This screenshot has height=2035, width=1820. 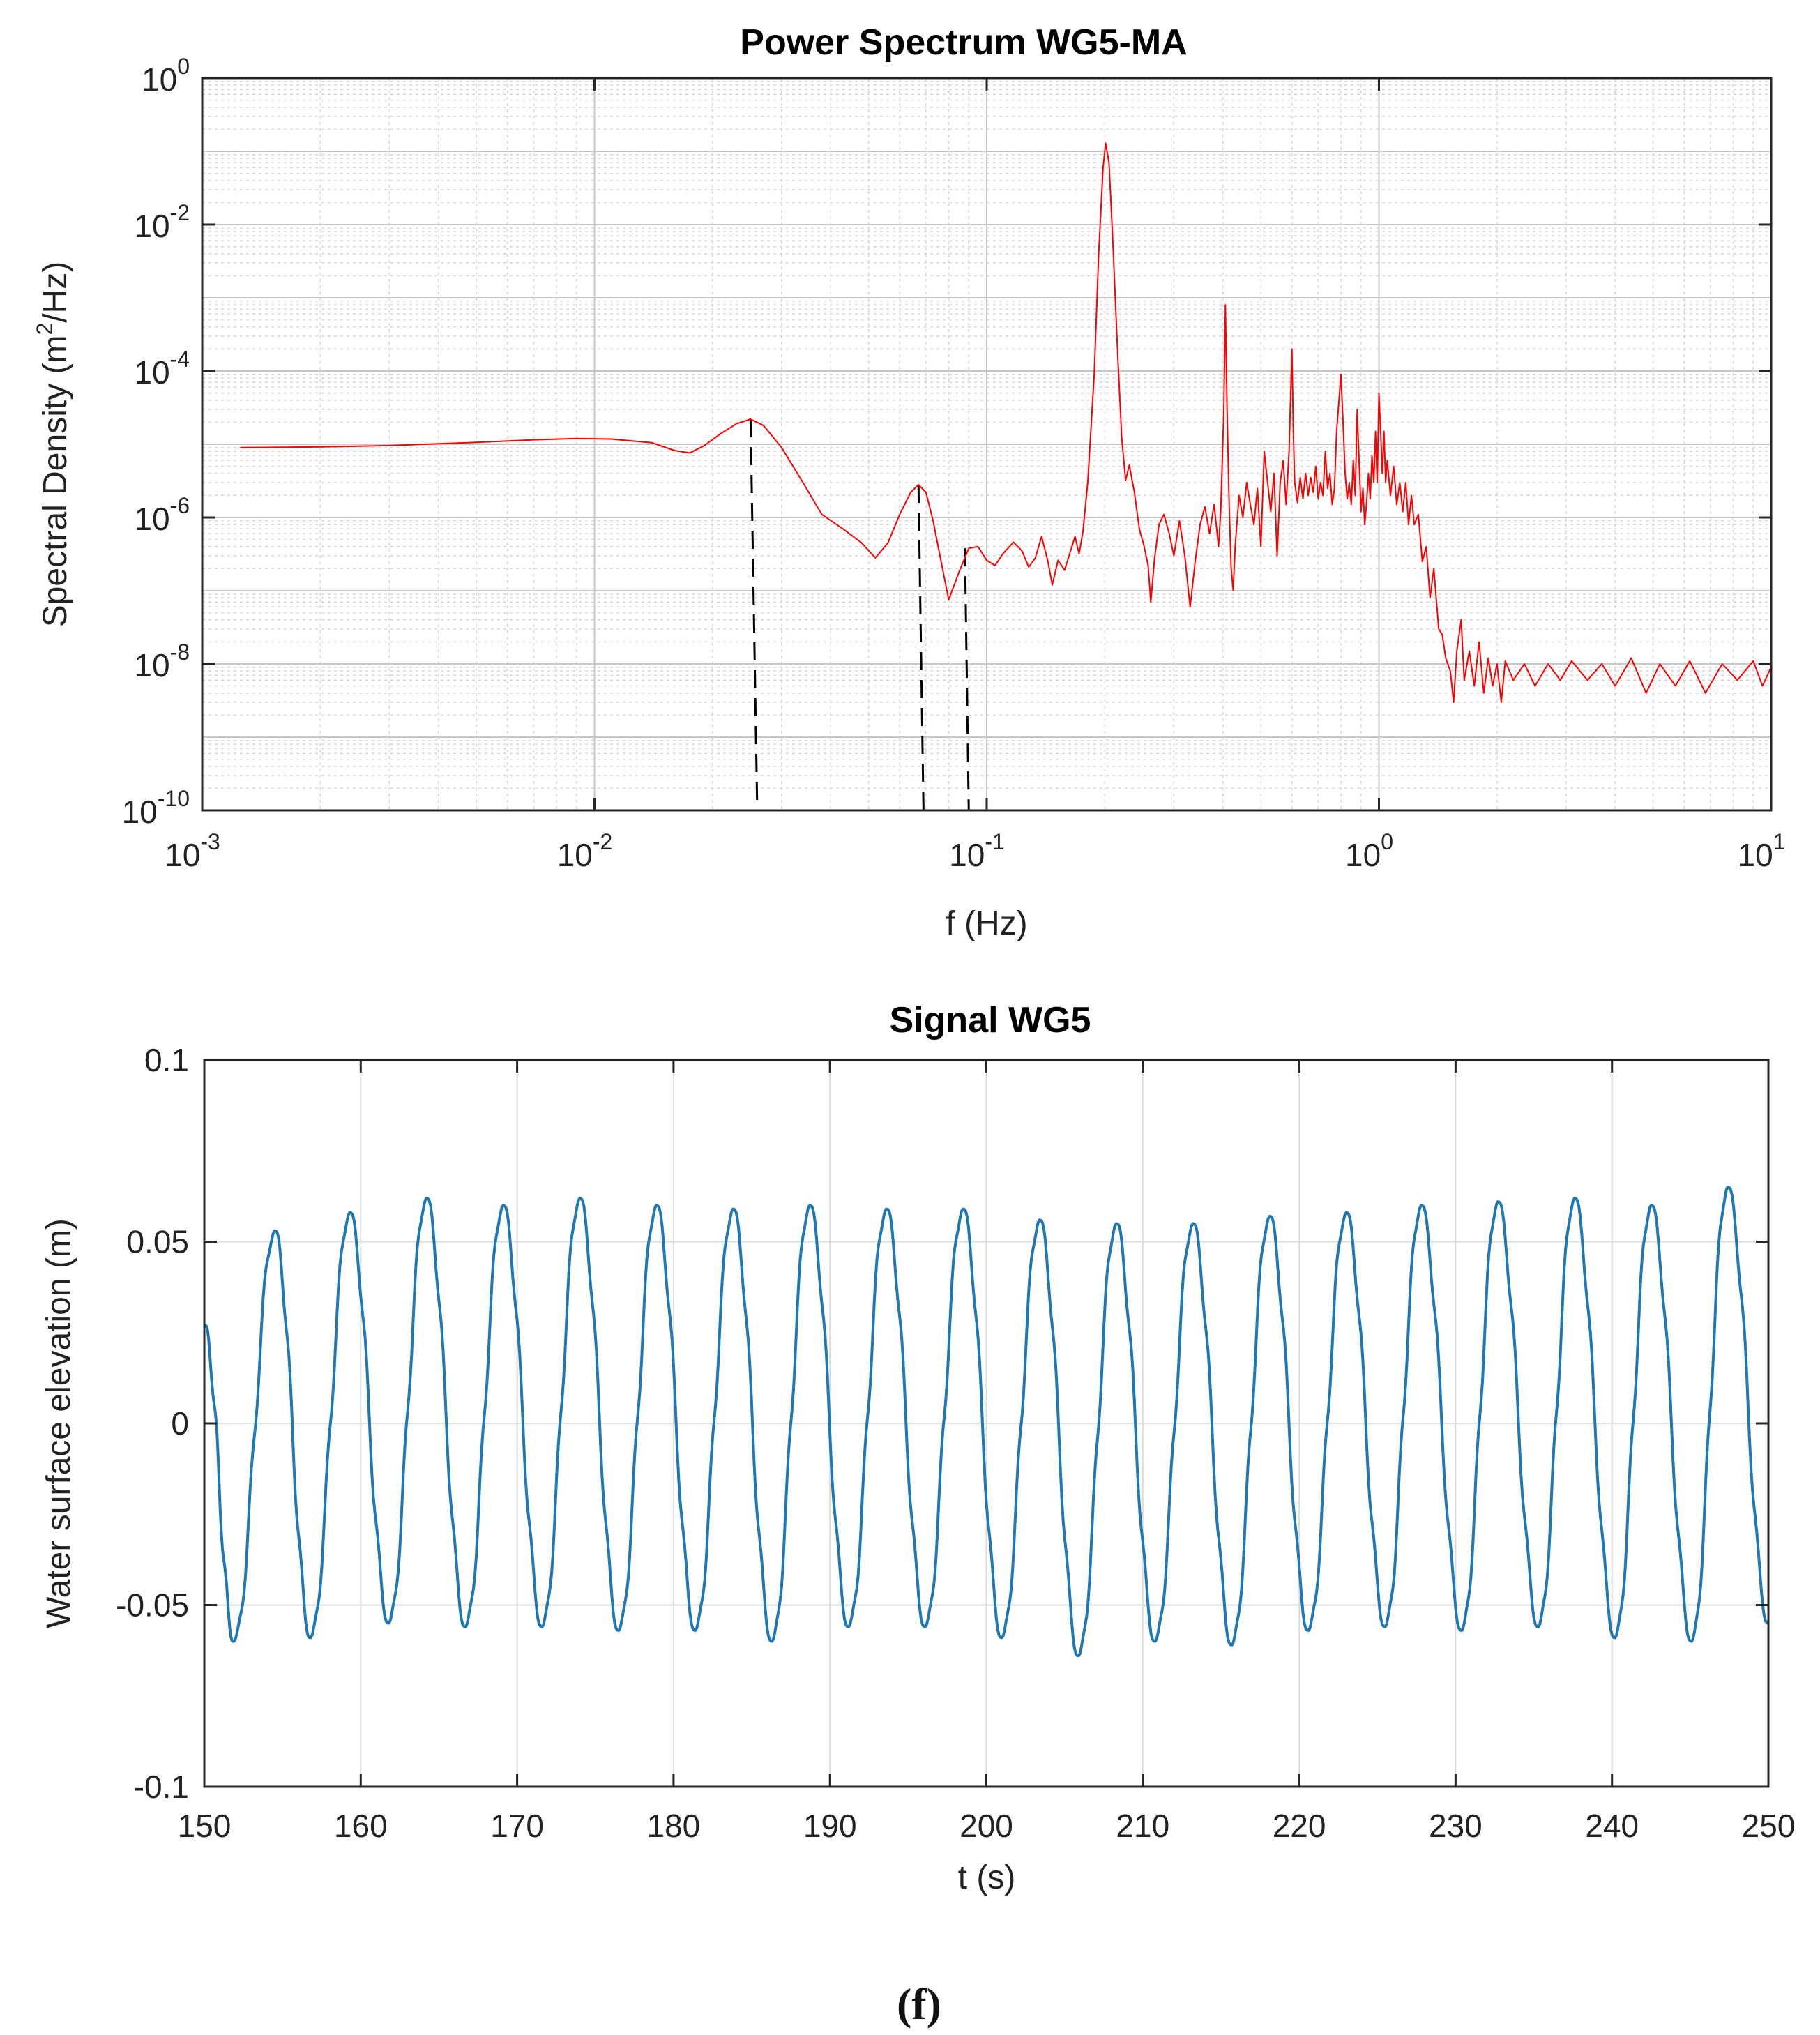 What do you see at coordinates (166, 1060) in the screenshot?
I see `signal-y-tick-label: 0.1` at bounding box center [166, 1060].